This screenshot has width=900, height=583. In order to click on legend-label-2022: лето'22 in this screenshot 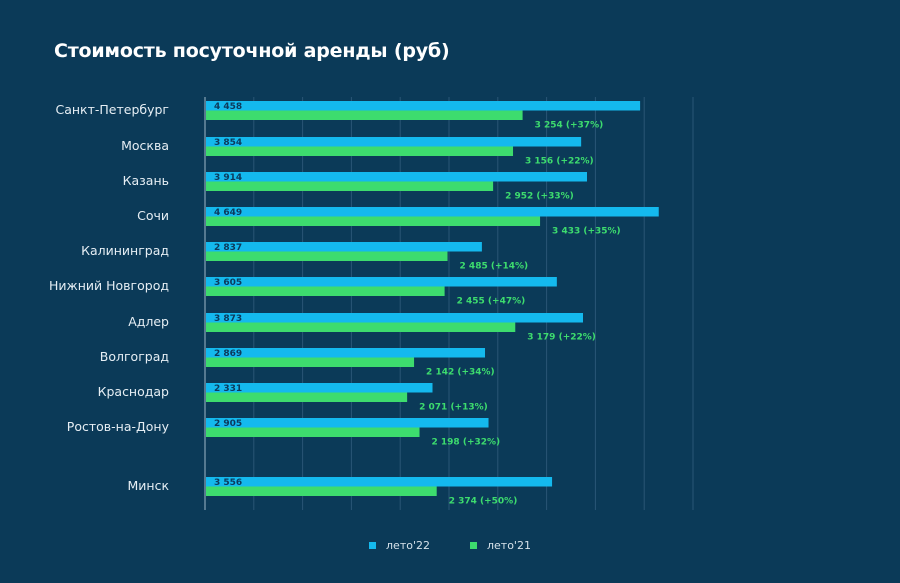, I will do `click(408, 545)`.